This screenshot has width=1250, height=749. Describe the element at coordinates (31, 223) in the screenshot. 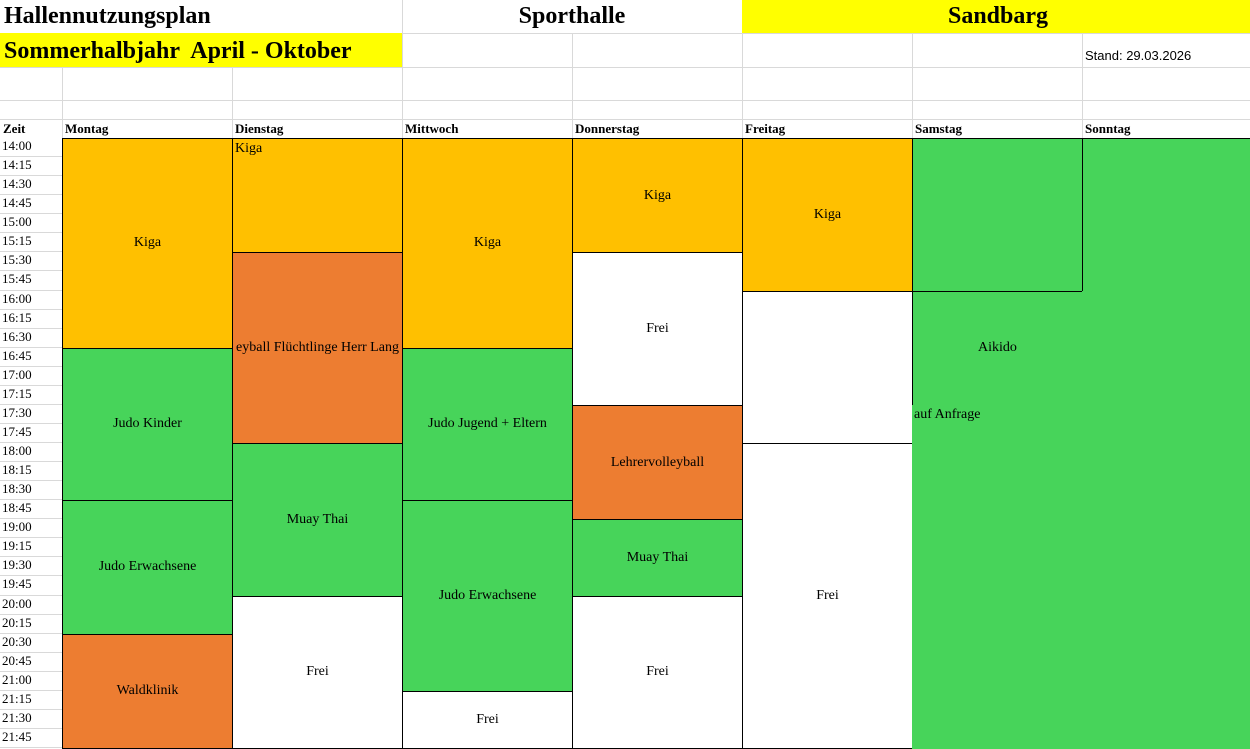

I see `time-label: 15:00` at that location.